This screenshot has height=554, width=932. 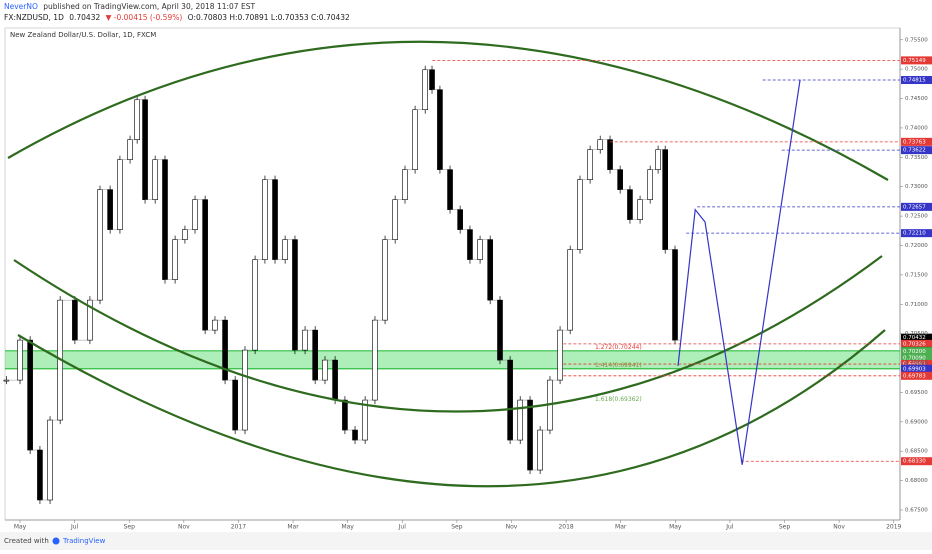 I want to click on x-tick-label: Mar, so click(x=621, y=527).